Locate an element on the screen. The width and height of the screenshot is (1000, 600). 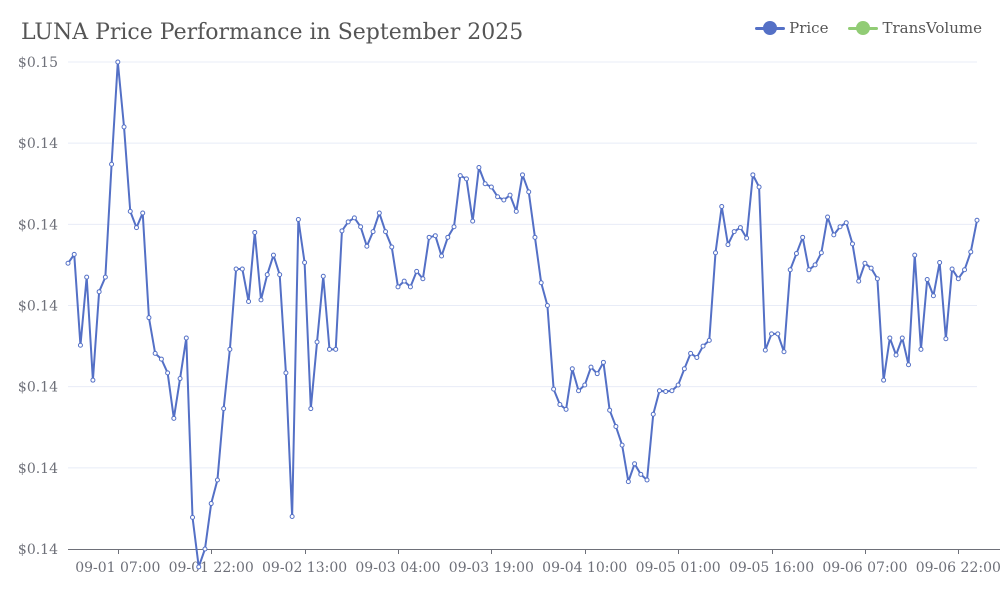
x-tick-label: 09-02 13:00 is located at coordinates (304, 568).